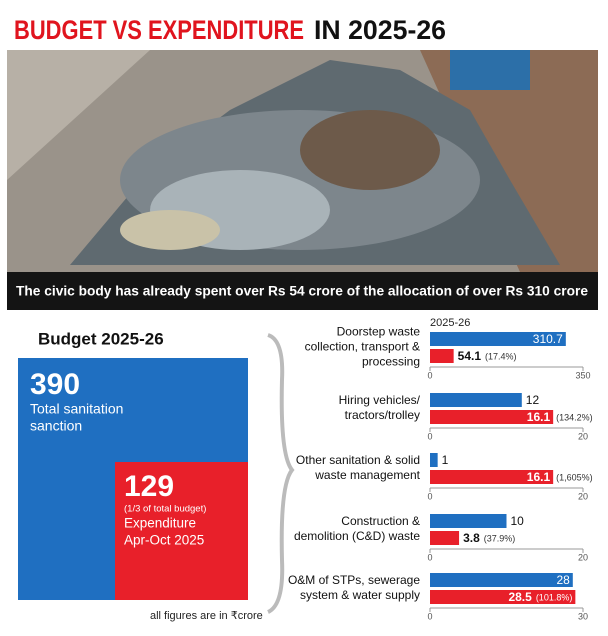 The image size is (608, 636). What do you see at coordinates (380, 30) in the screenshot?
I see `title-rest: IN 2025-26` at bounding box center [380, 30].